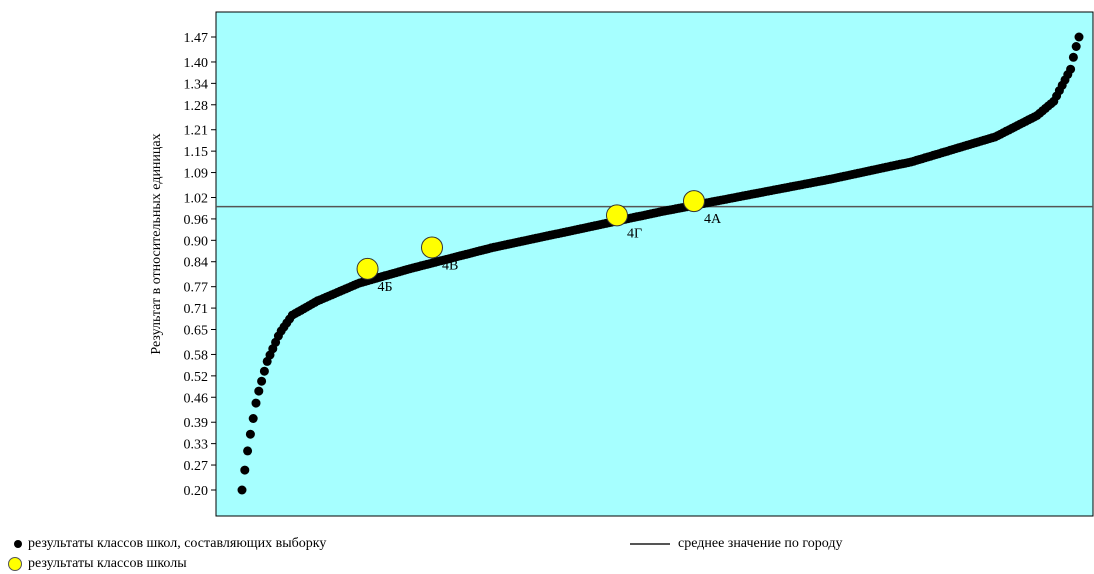  Describe the element at coordinates (450, 265) in the screenshot. I see `school-point-label: 4В` at that location.